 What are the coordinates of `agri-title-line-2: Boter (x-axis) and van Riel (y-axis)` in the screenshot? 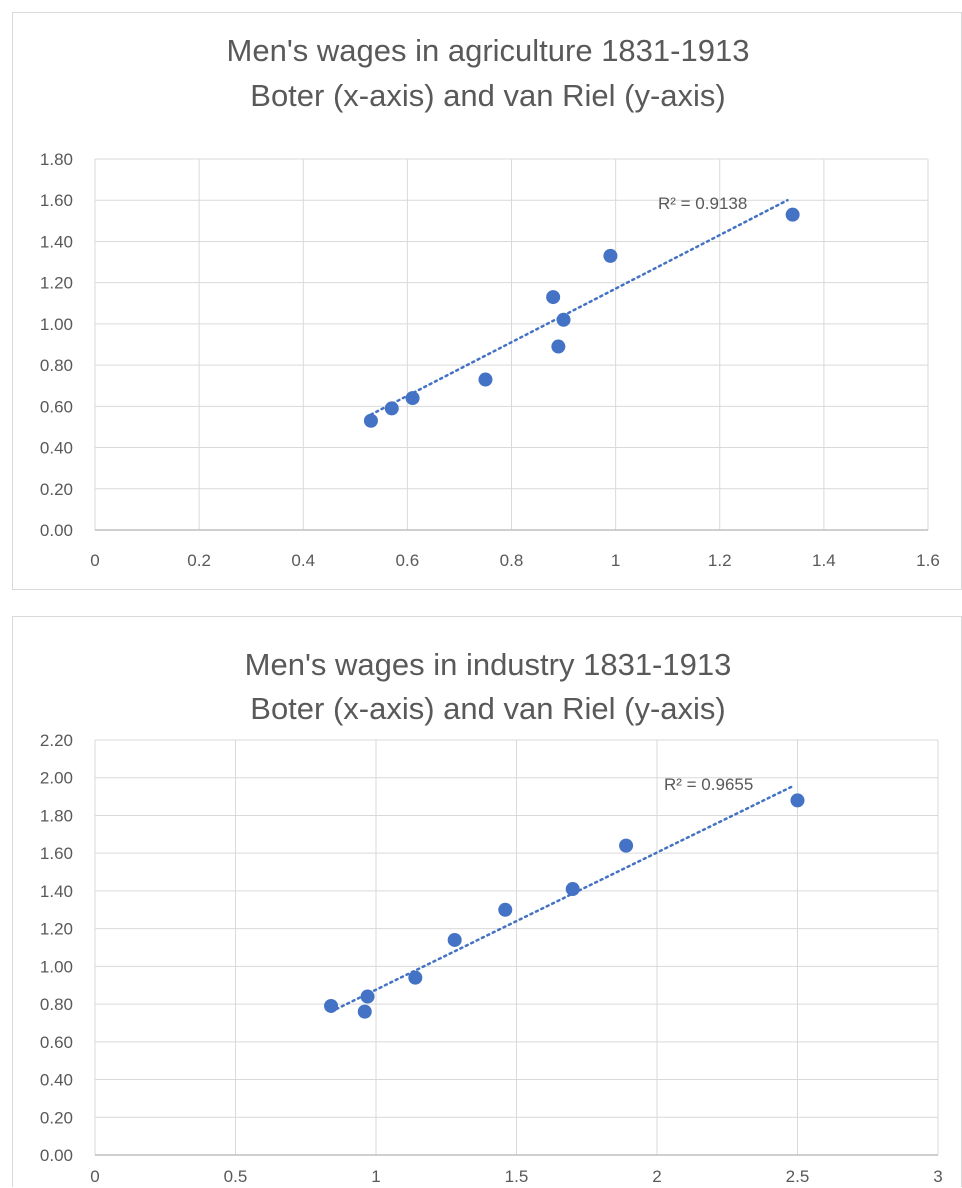 It's located at (487, 95).